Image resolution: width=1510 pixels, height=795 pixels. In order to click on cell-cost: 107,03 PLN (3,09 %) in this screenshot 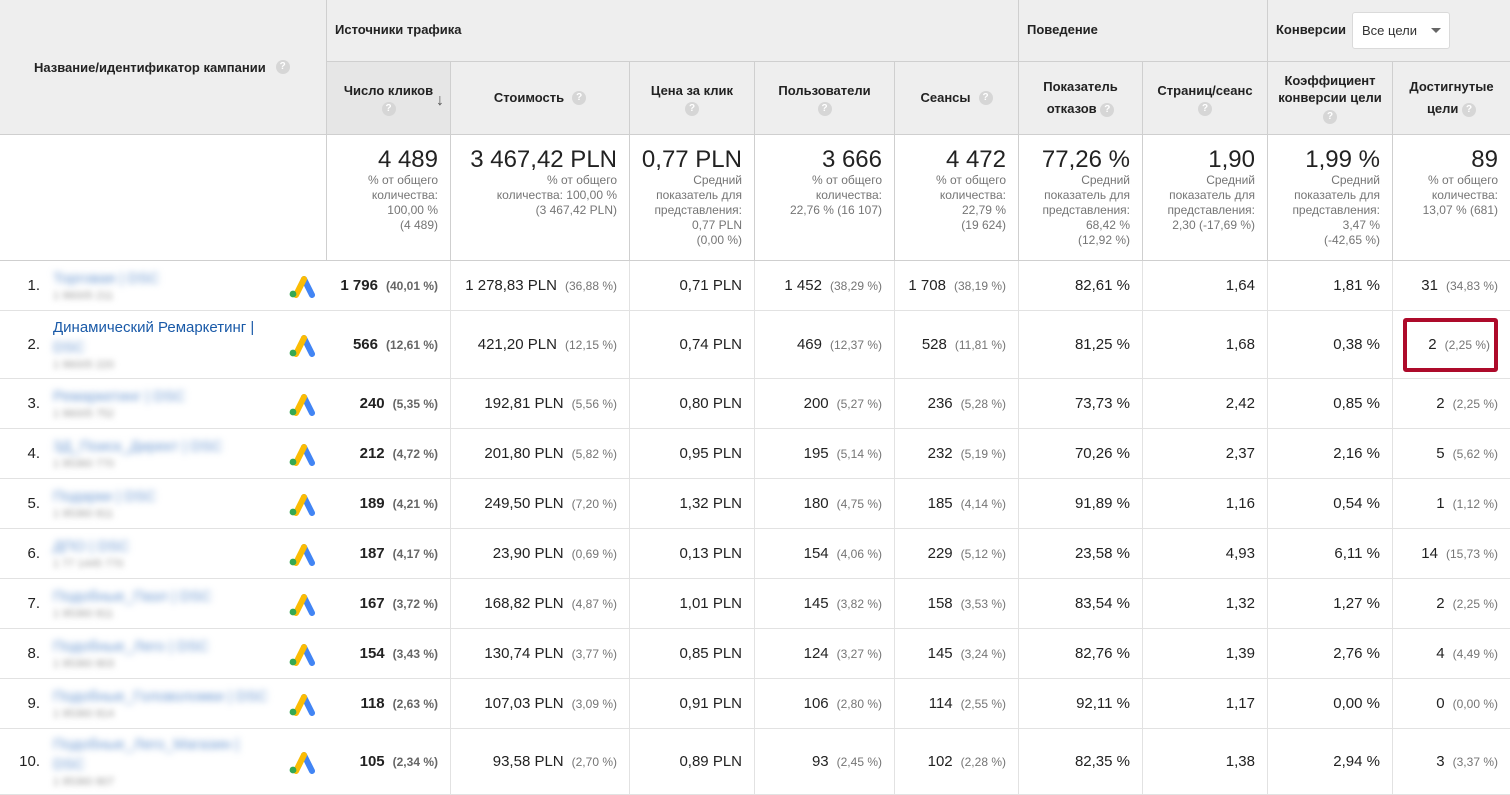, I will do `click(540, 703)`.